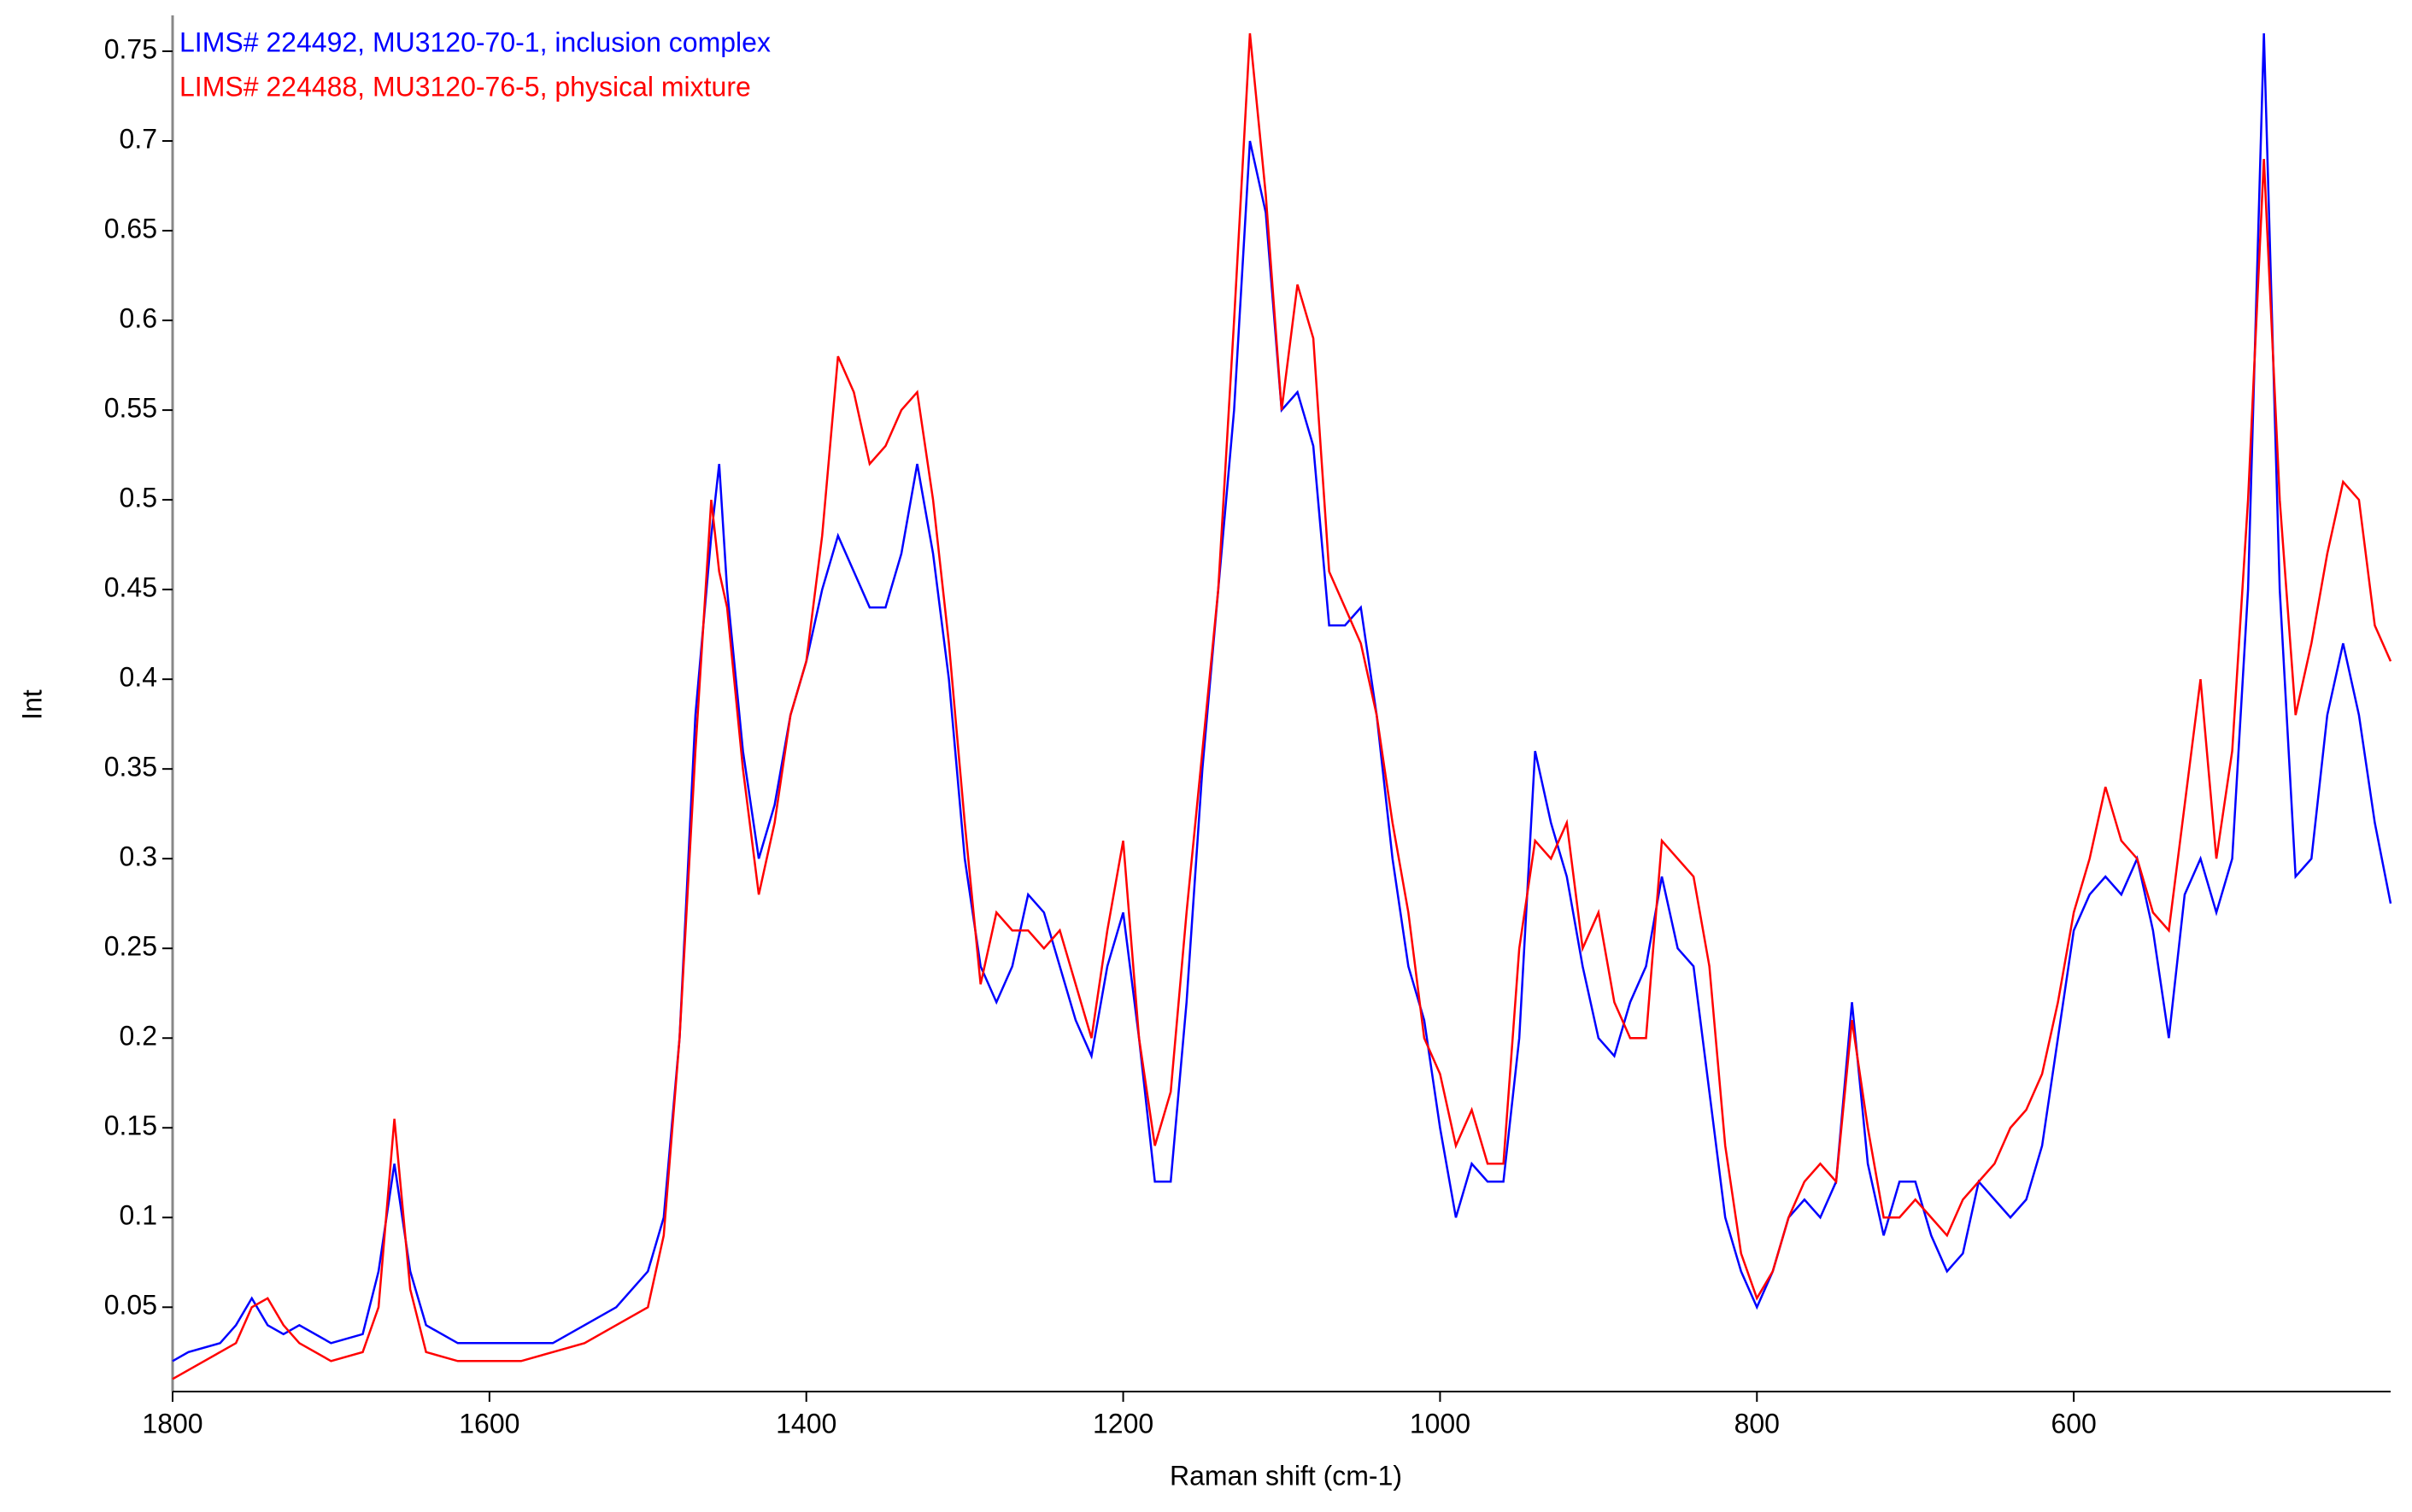  Describe the element at coordinates (172, 1423) in the screenshot. I see `x-tick-label: 1800` at that location.